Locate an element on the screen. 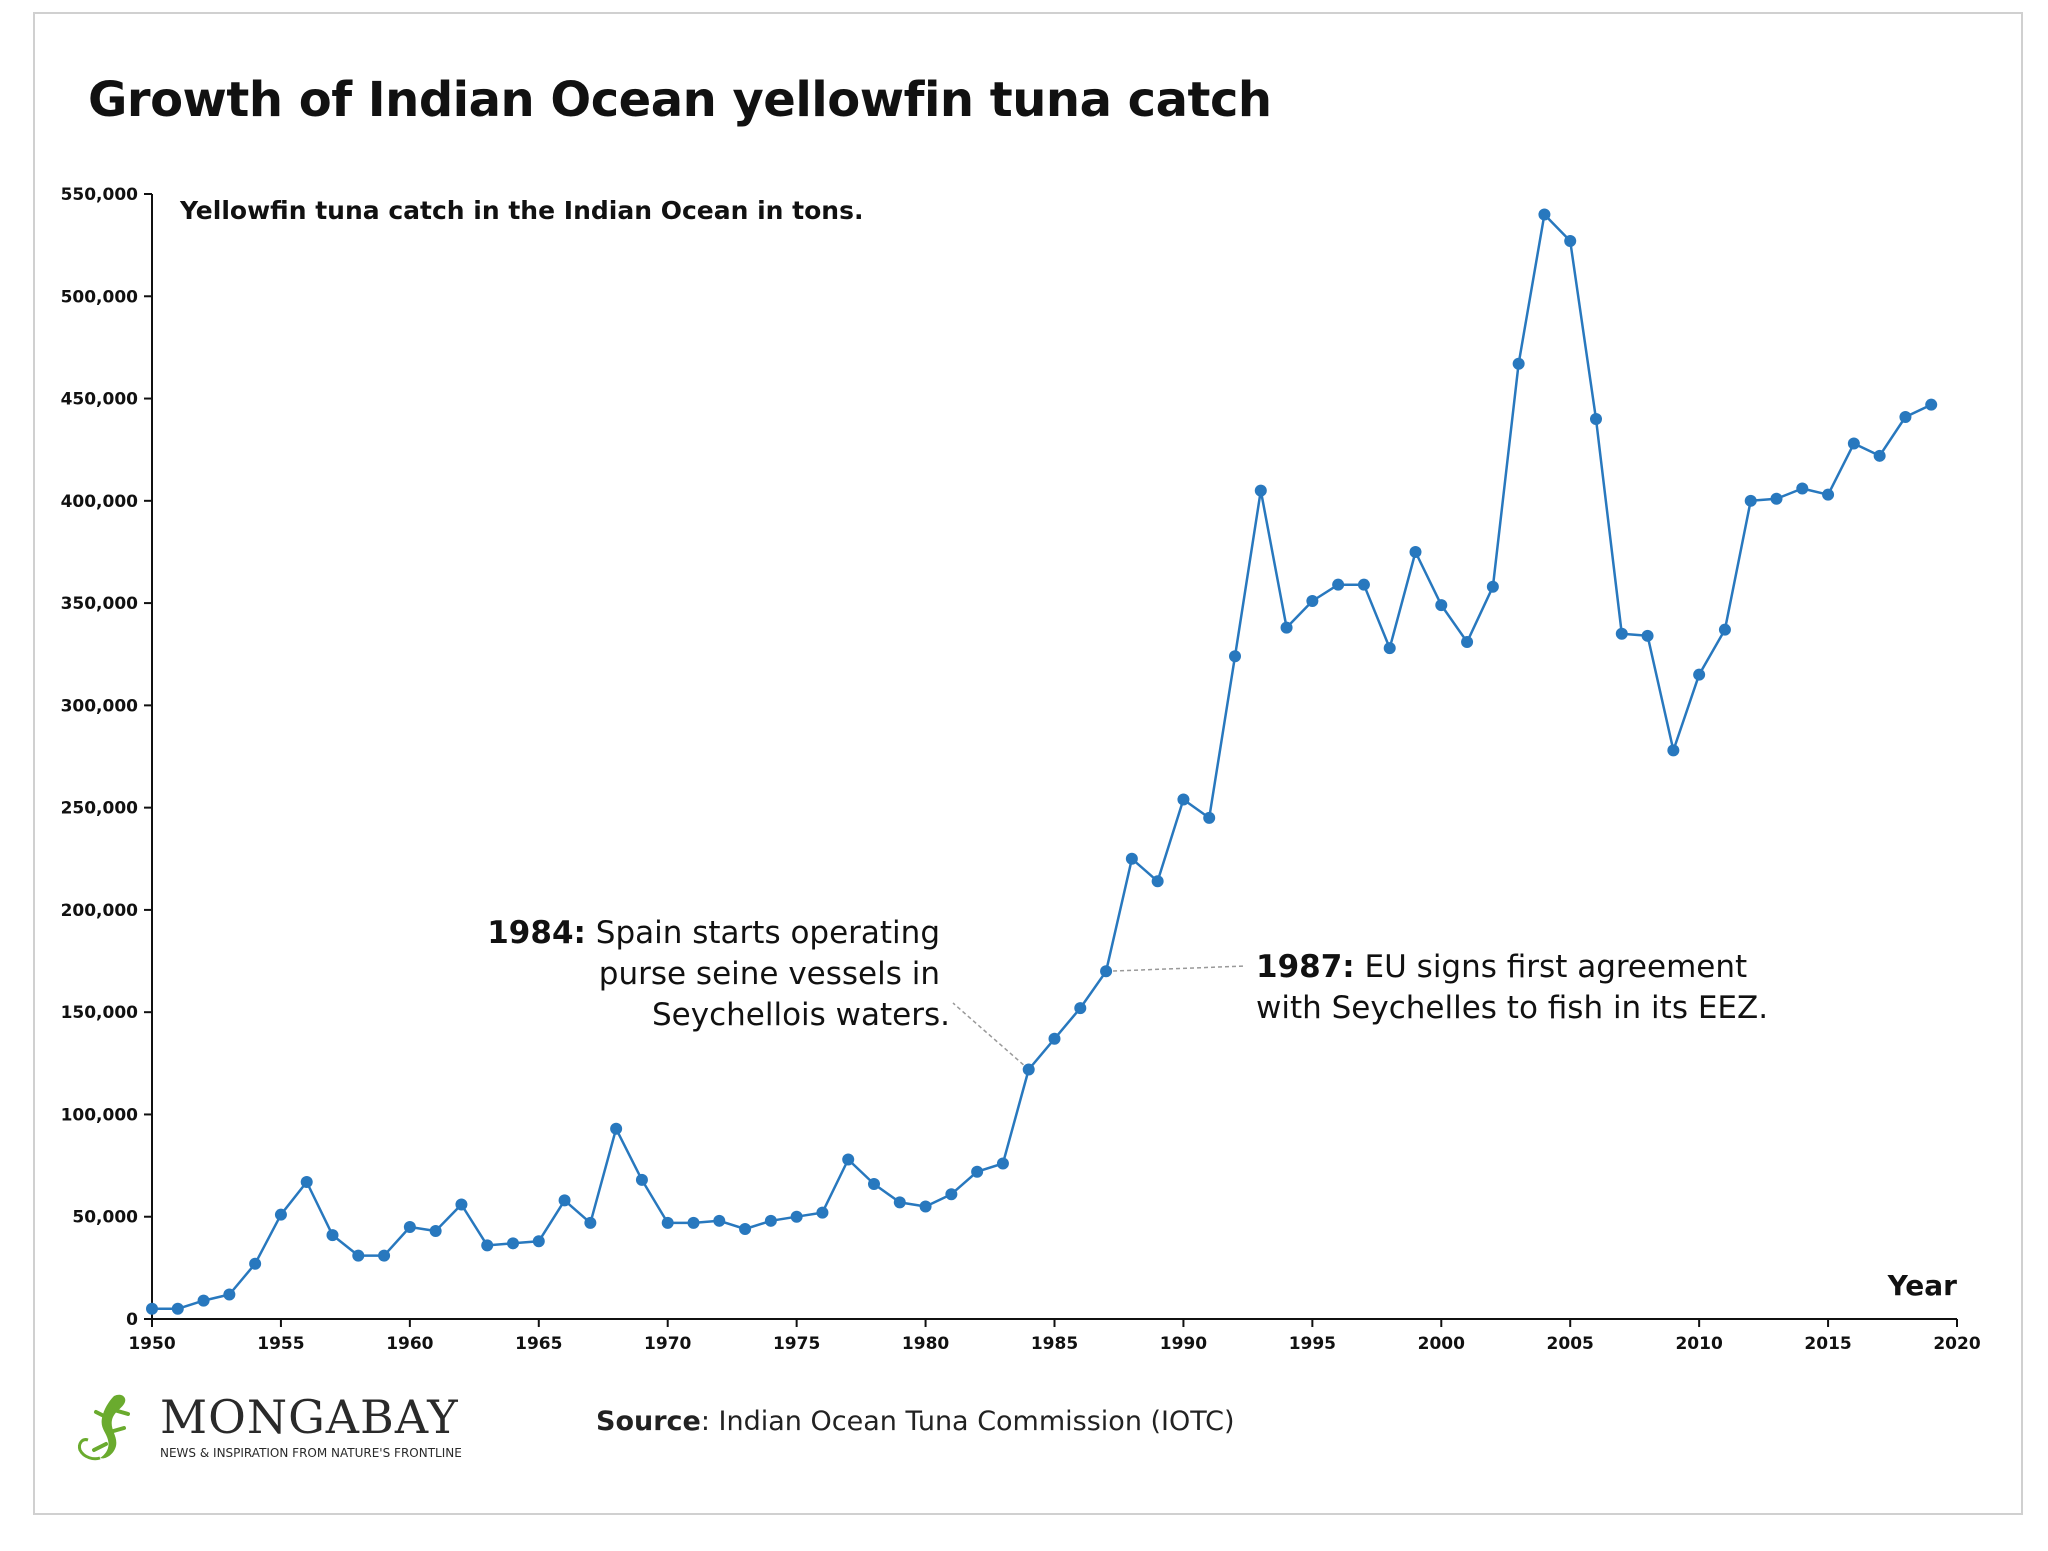  data-point-1985 is located at coordinates (1054, 1038).